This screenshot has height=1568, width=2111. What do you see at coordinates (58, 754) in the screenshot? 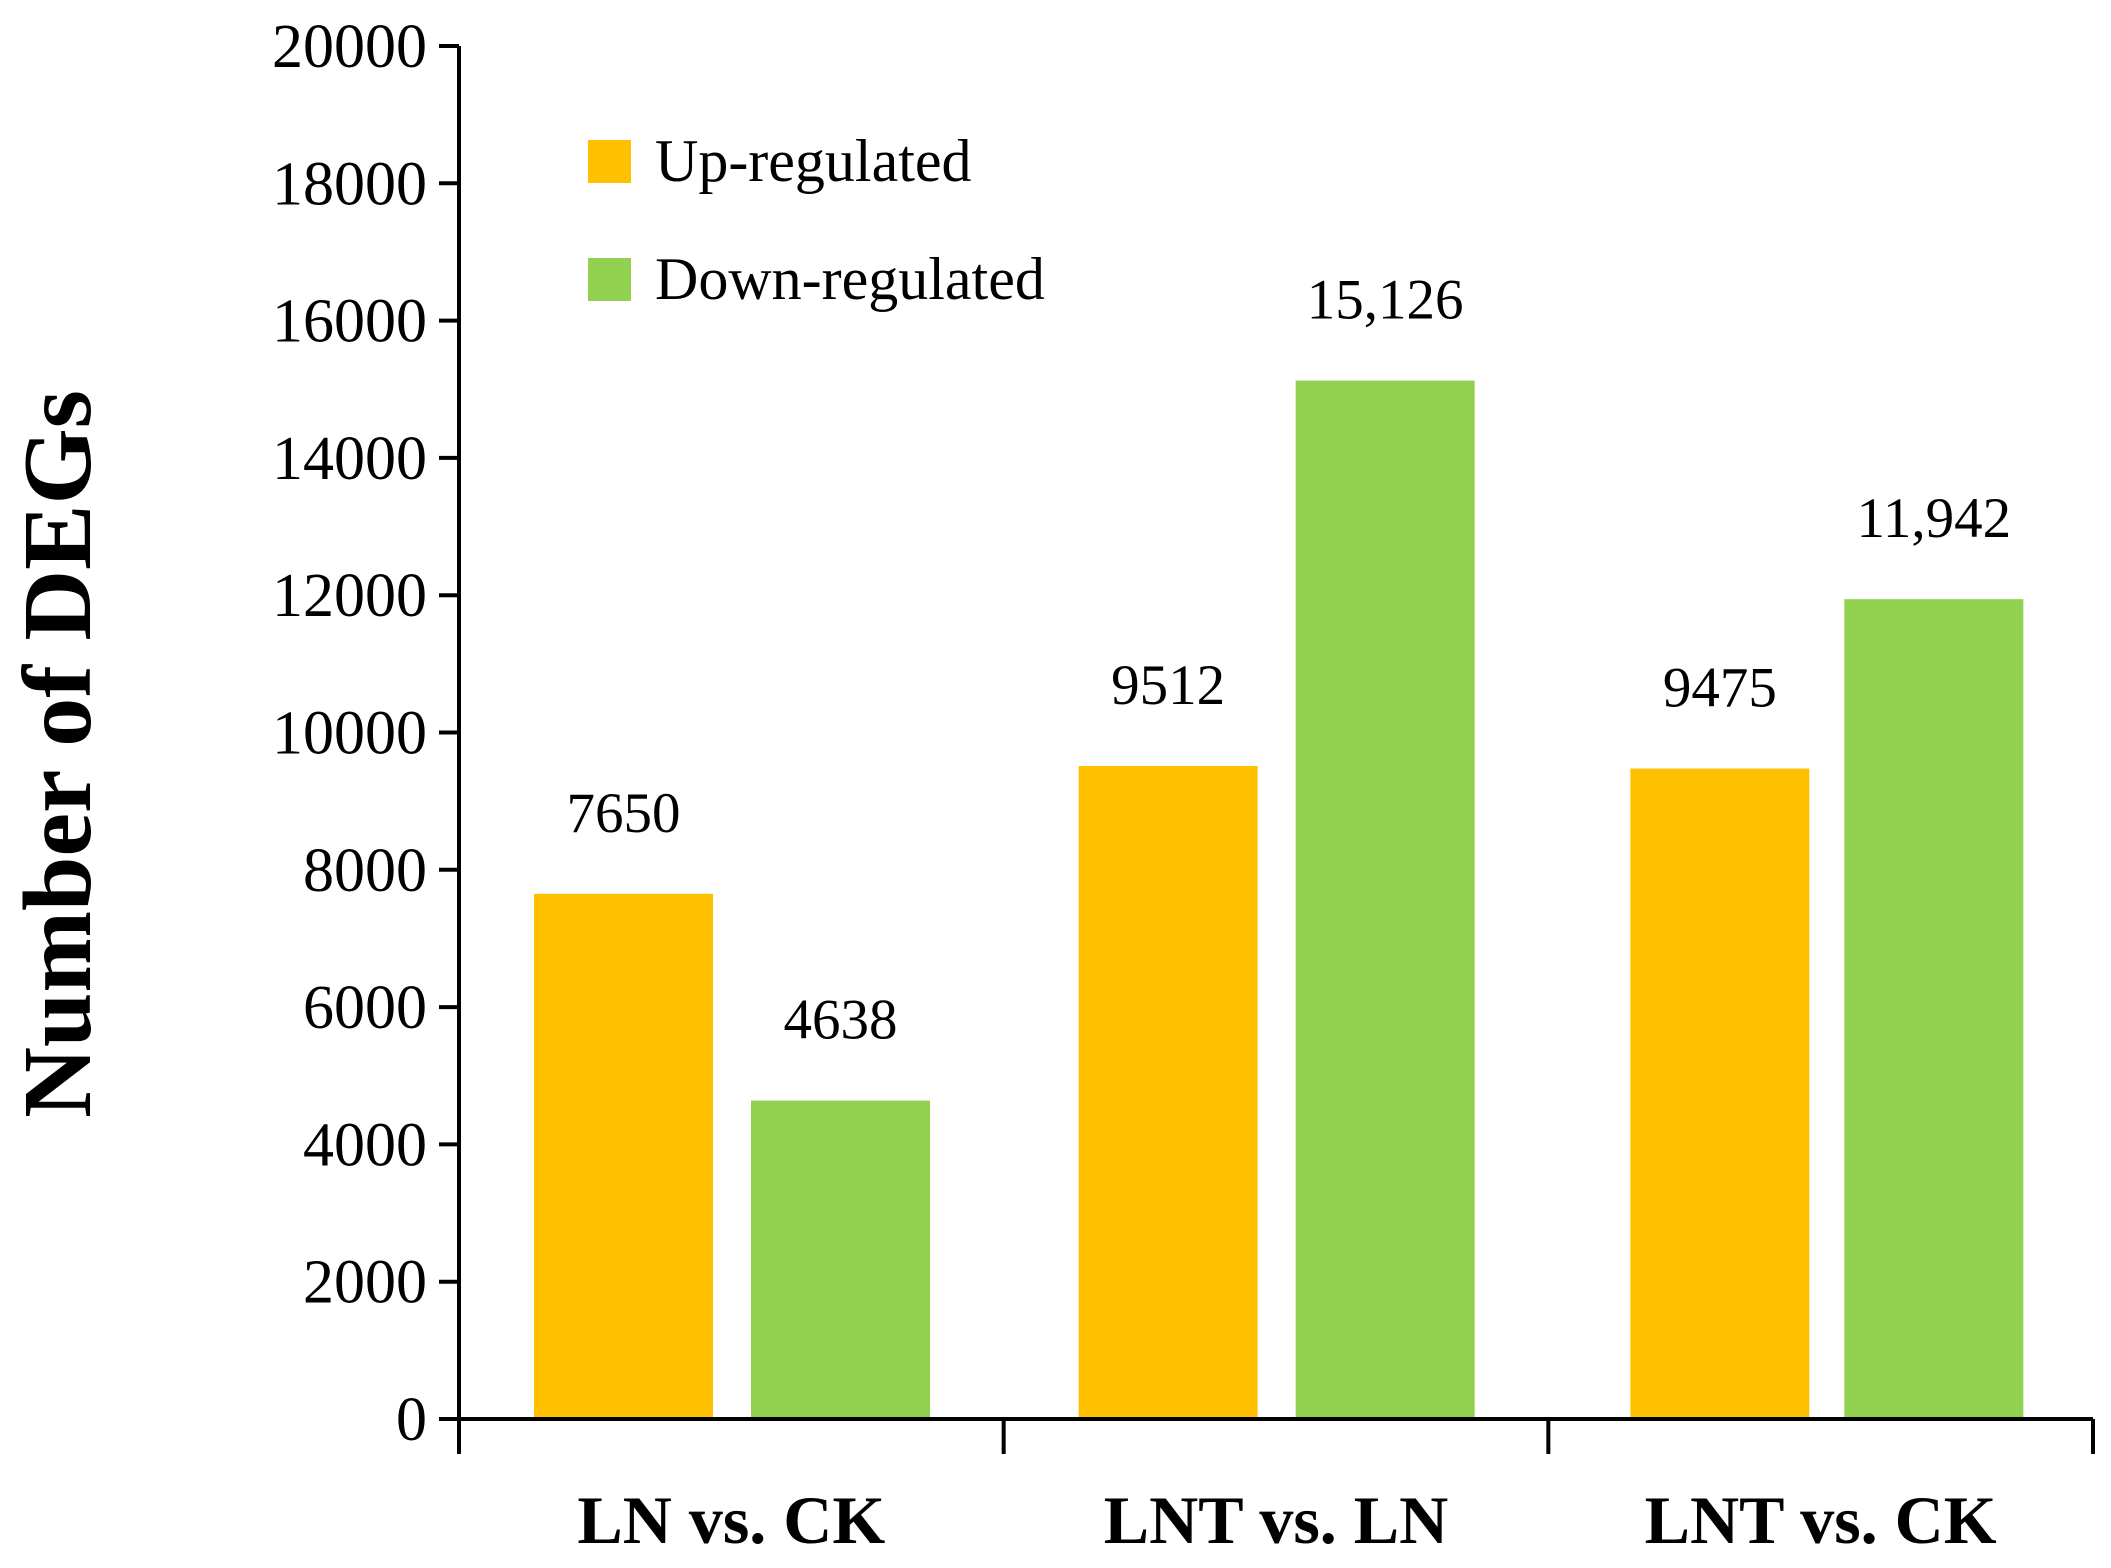
I see `y-axis-label: Number of DEGs` at bounding box center [58, 754].